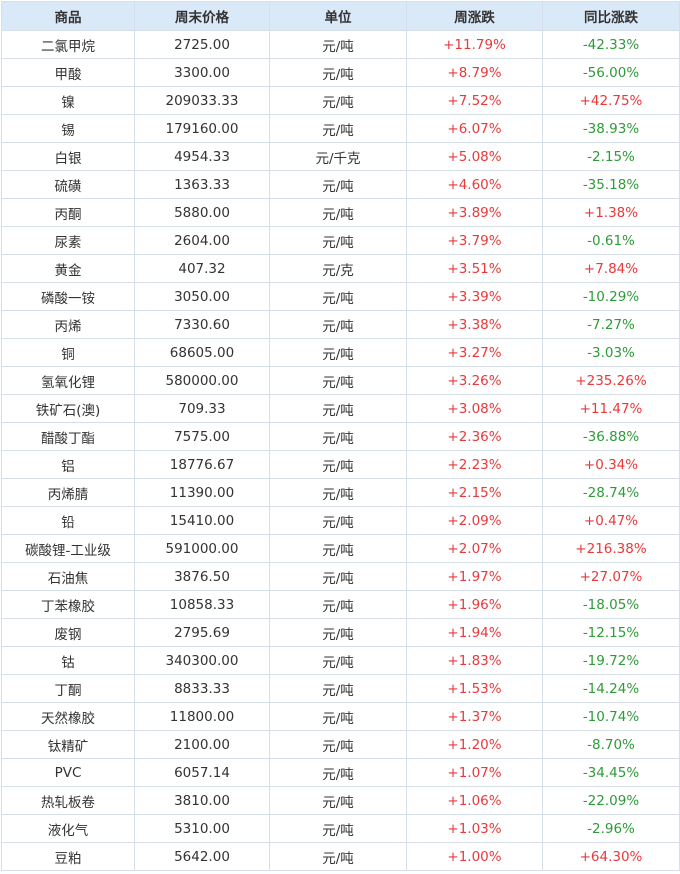  What do you see at coordinates (611, 856) in the screenshot?
I see `yoy-change-cell: +64.30%` at bounding box center [611, 856].